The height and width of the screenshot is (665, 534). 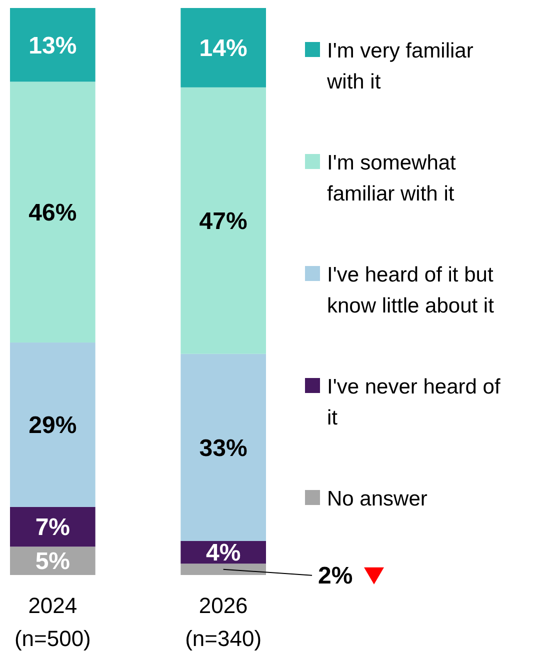 I want to click on legend-label: No answer, so click(x=377, y=498).